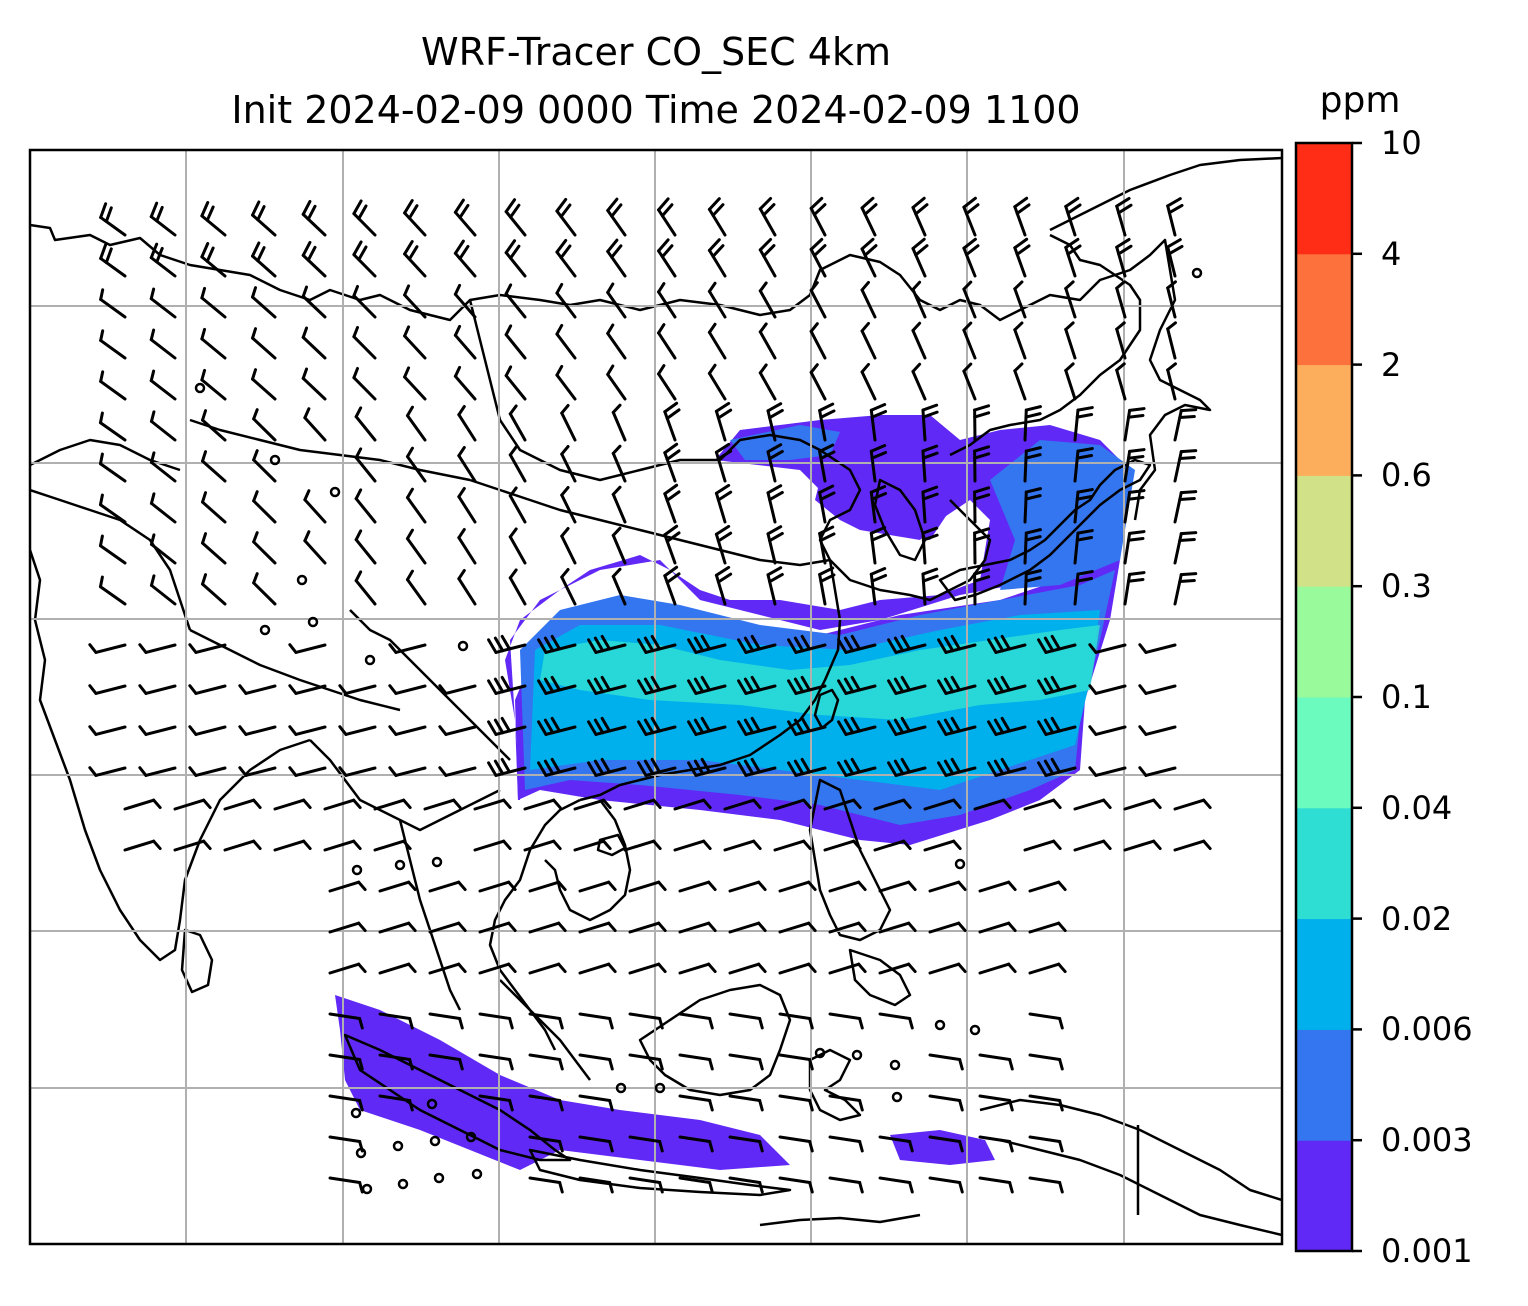 Image resolution: width=1528 pixels, height=1306 pixels. I want to click on coast-korea, so click(900, 520).